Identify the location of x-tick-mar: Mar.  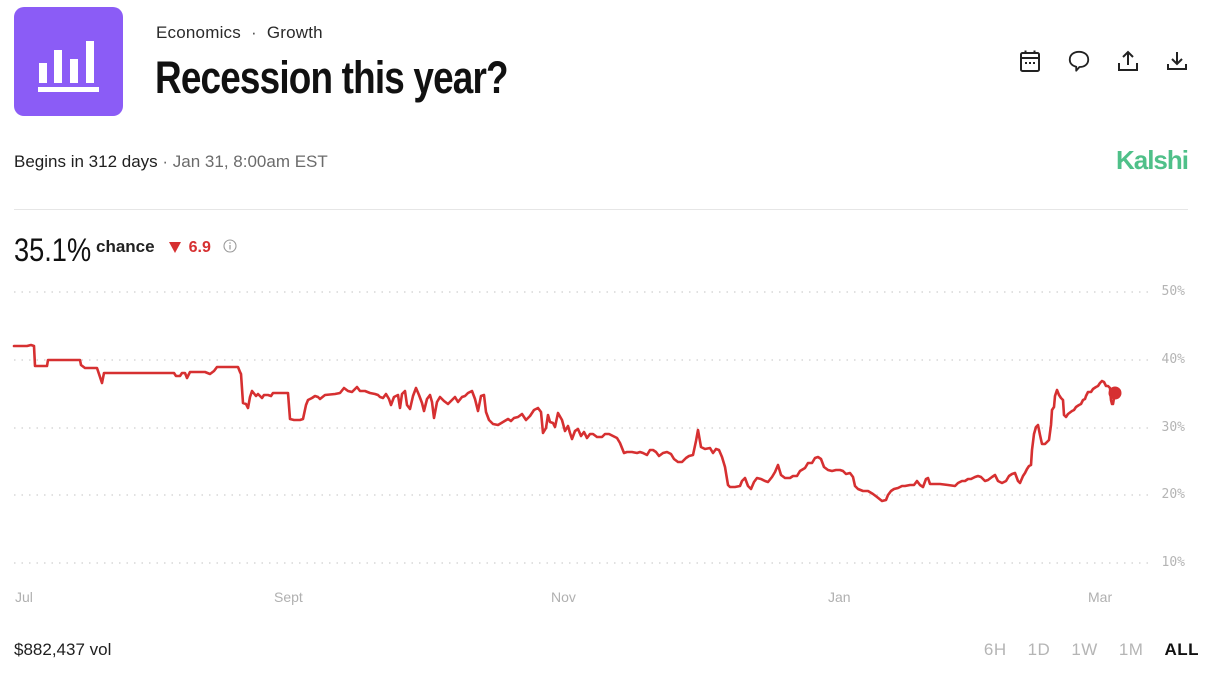
(1100, 597).